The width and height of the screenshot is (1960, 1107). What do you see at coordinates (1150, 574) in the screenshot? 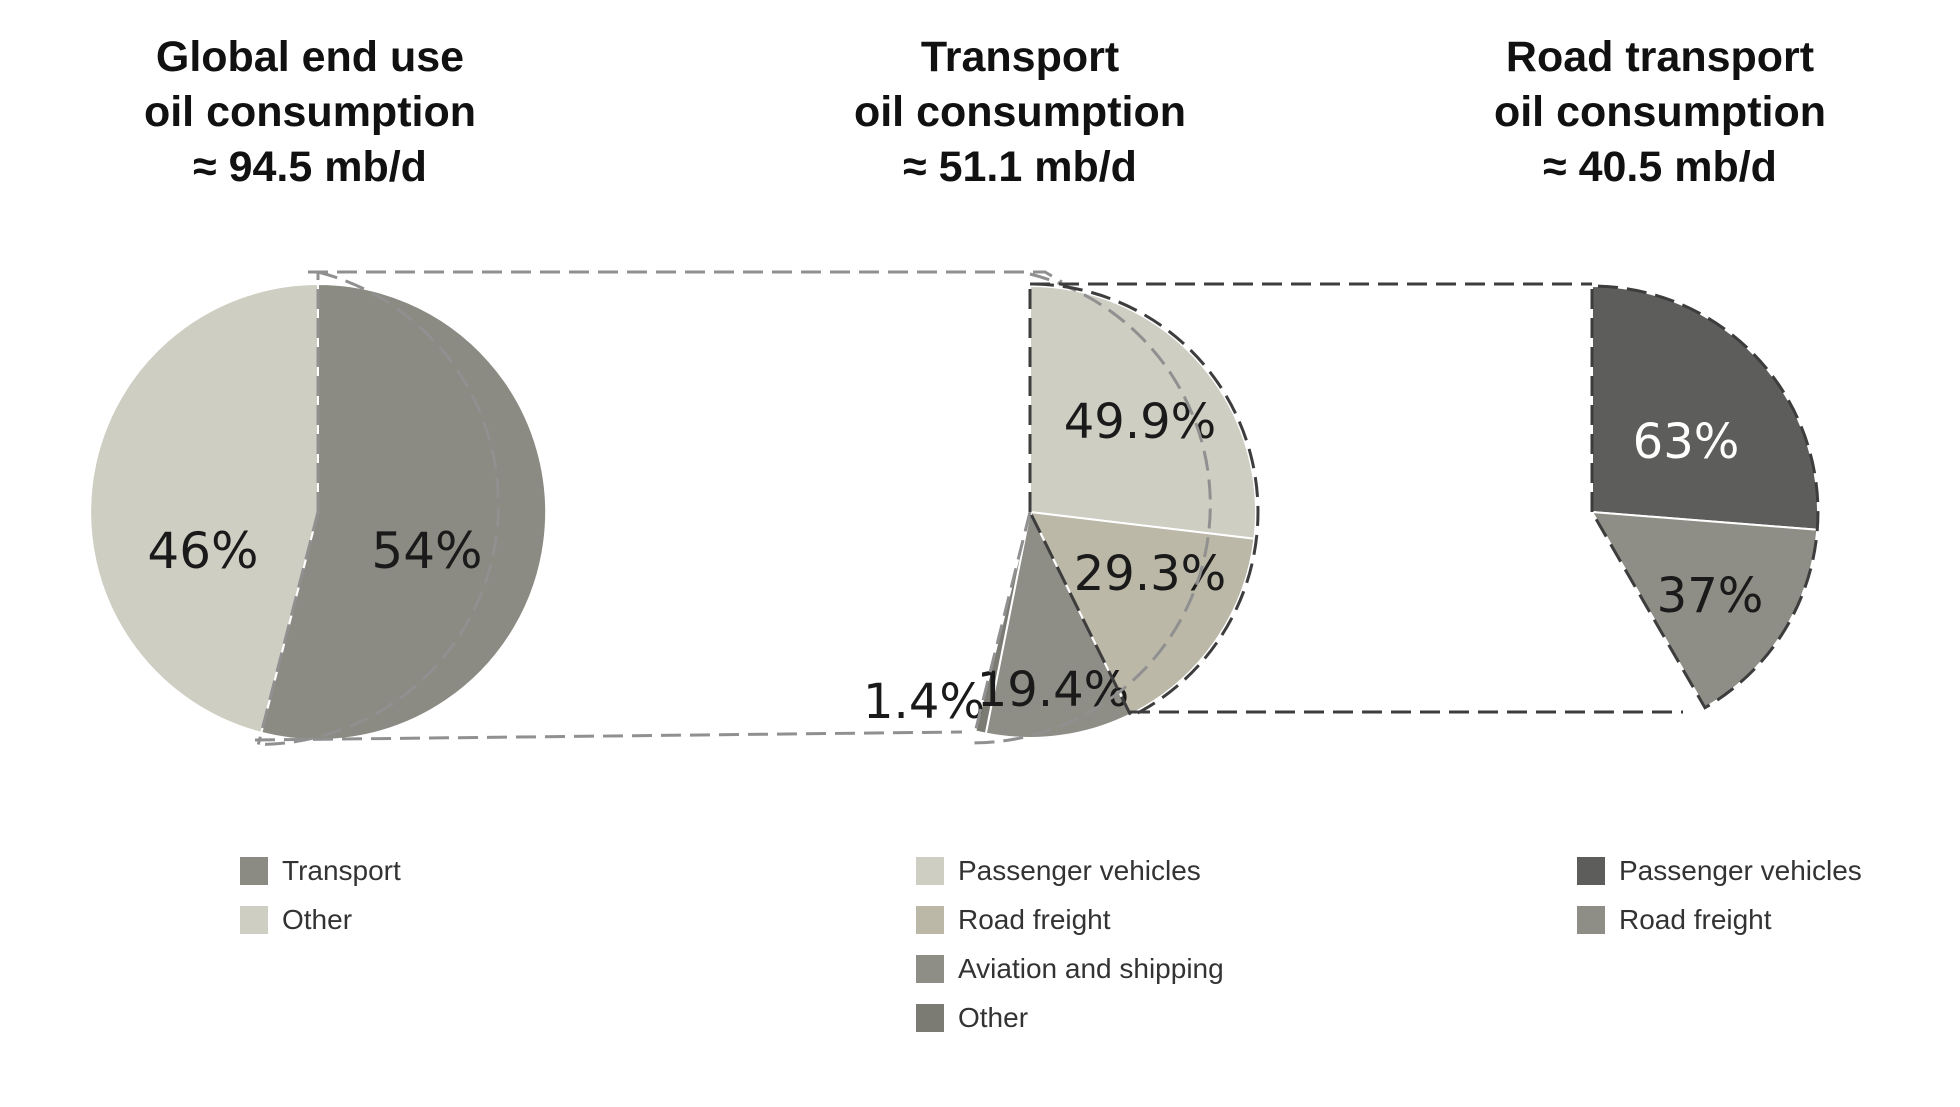
I see `chart2-label-road-freight: 29.3%` at bounding box center [1150, 574].